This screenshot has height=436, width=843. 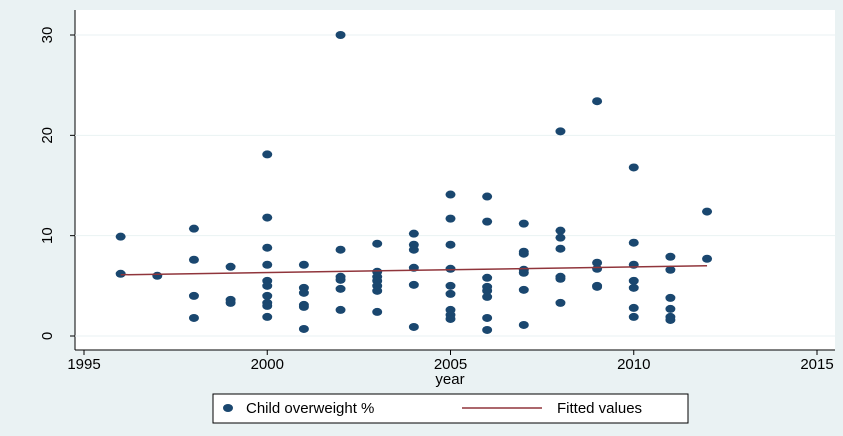 What do you see at coordinates (816, 364) in the screenshot?
I see `x-tick-label: 2015` at bounding box center [816, 364].